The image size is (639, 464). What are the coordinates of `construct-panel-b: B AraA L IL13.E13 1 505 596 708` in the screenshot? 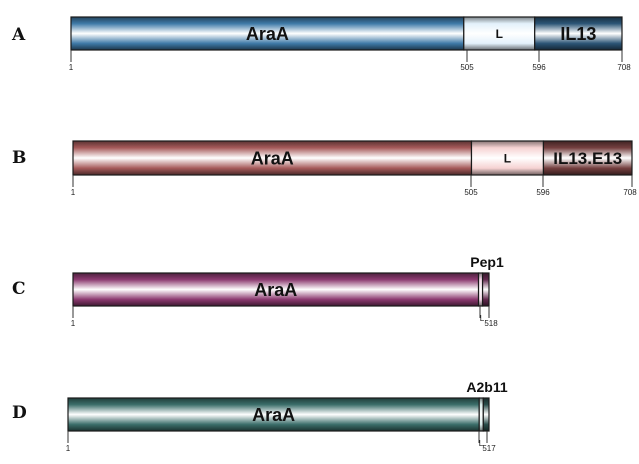 It's located at (324, 168).